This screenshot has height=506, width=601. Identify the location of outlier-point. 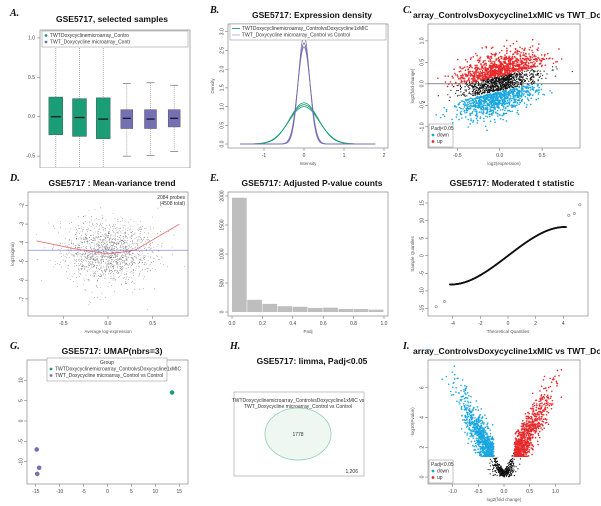
(436, 307).